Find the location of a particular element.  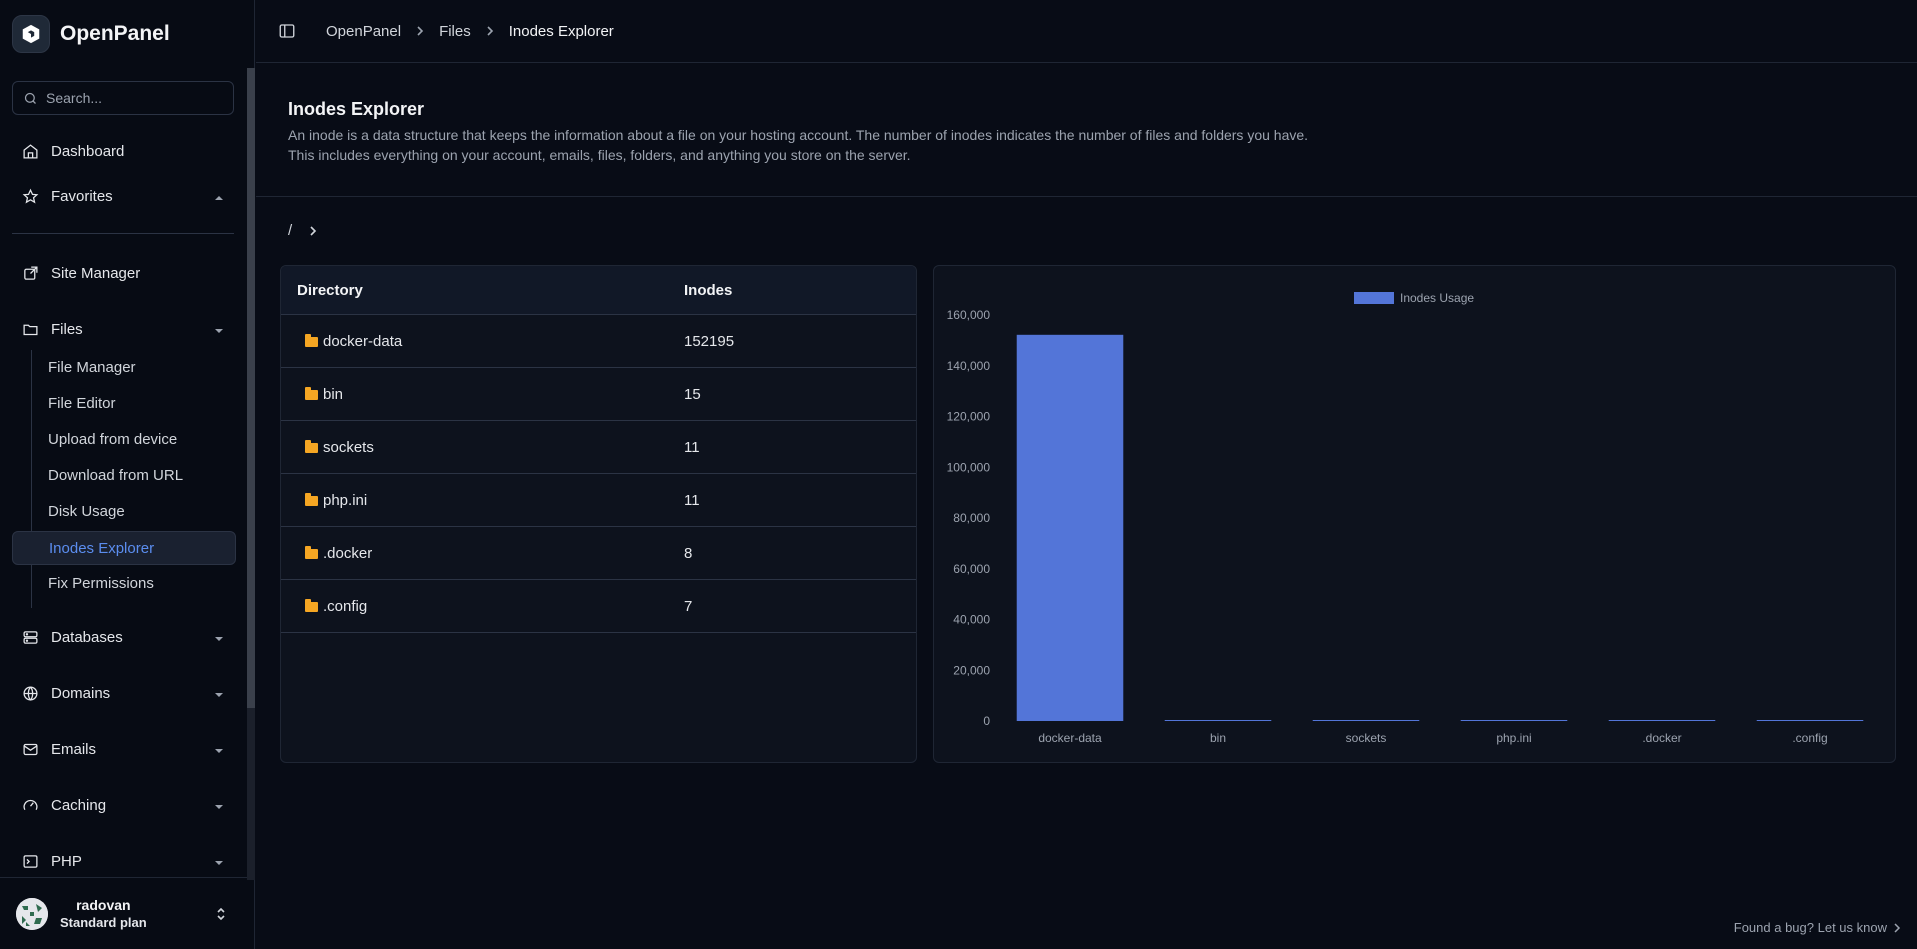

y-tick-label: 0 is located at coordinates (986, 721).